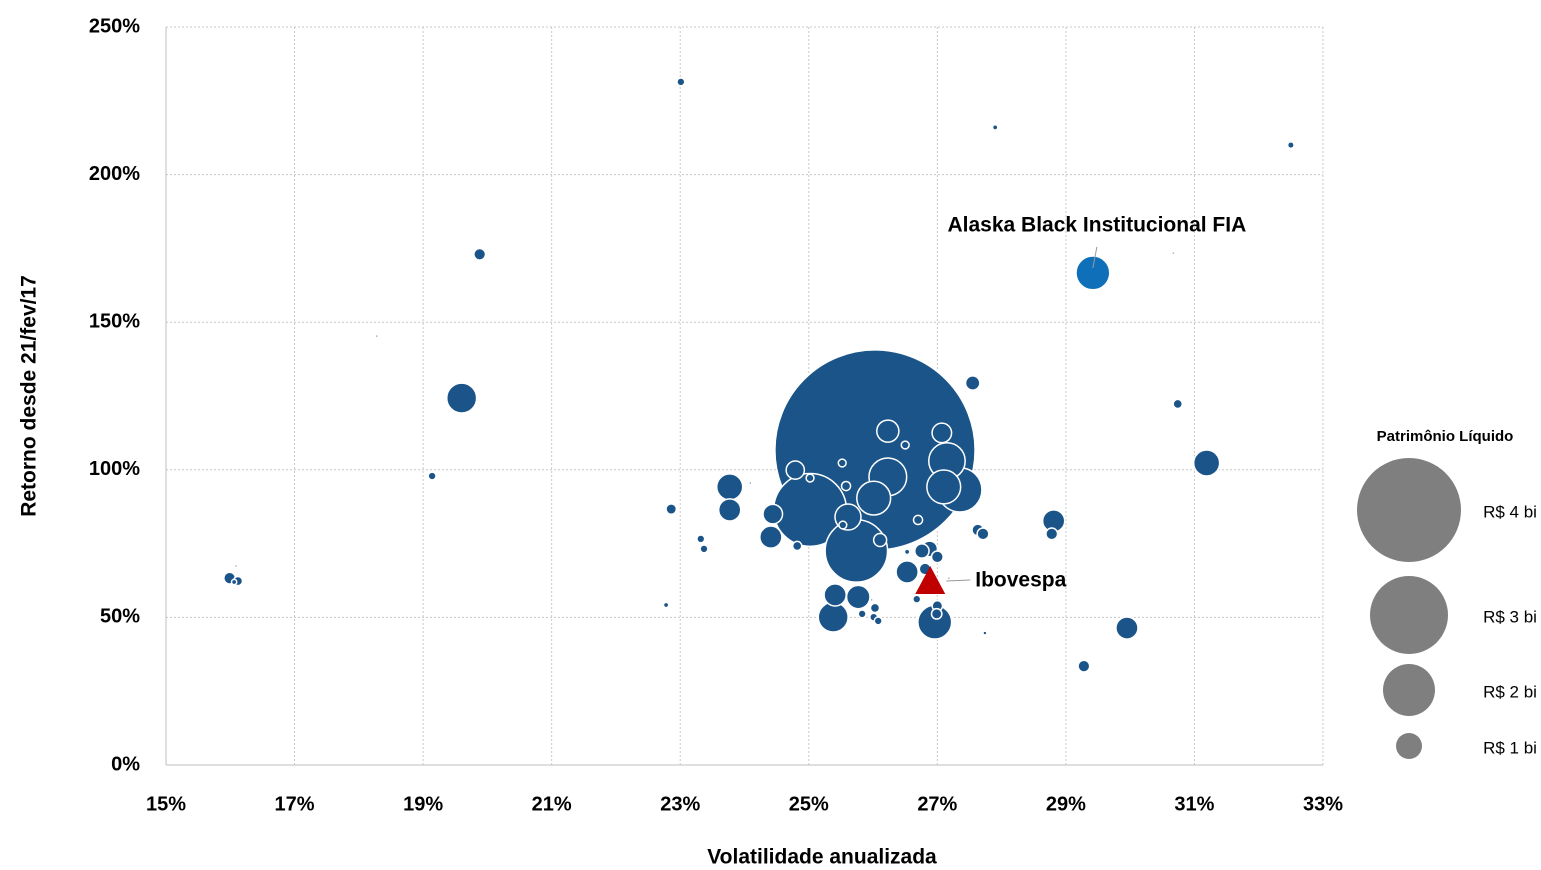 The height and width of the screenshot is (870, 1541). Describe the element at coordinates (1445, 436) in the screenshot. I see `size-legend-title: Patrimônio Líquido` at that location.